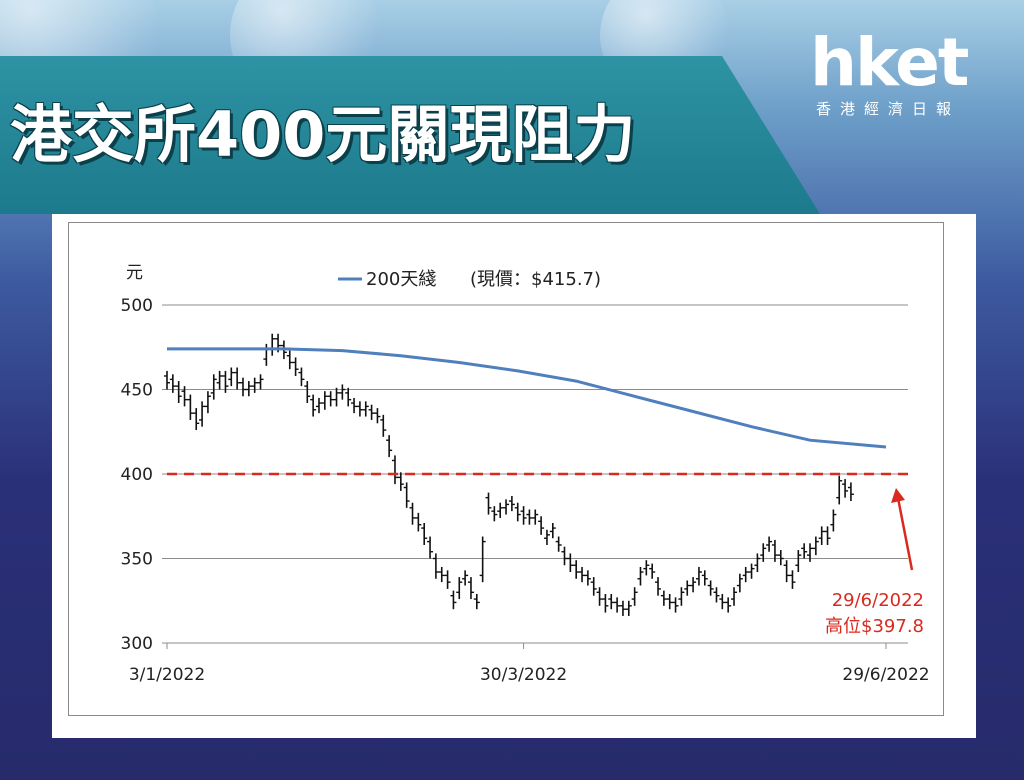 This screenshot has width=1024, height=780. I want to click on x-tick-label: 29/6/2022, so click(885, 675).